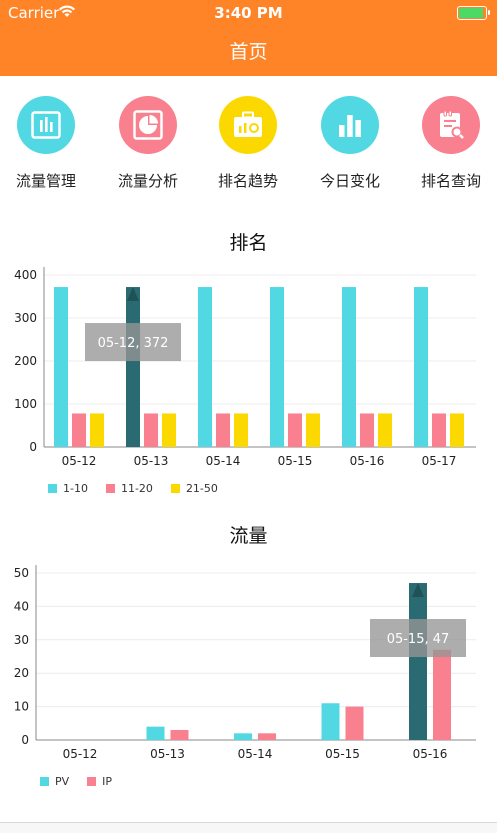 This screenshot has height=833, width=497. Describe the element at coordinates (45, 181) in the screenshot. I see `menu-label: 流量管理` at that location.